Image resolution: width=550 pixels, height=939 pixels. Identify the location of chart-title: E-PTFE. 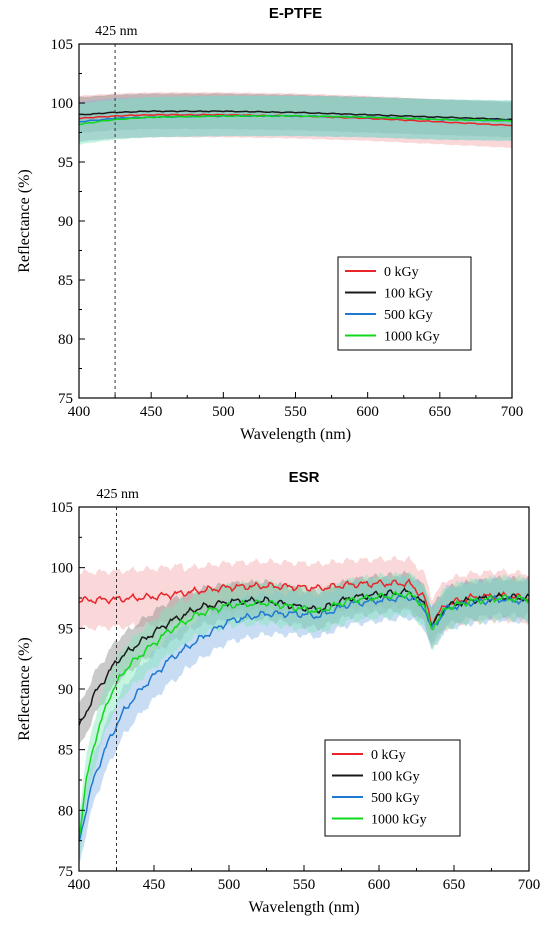
(295, 13).